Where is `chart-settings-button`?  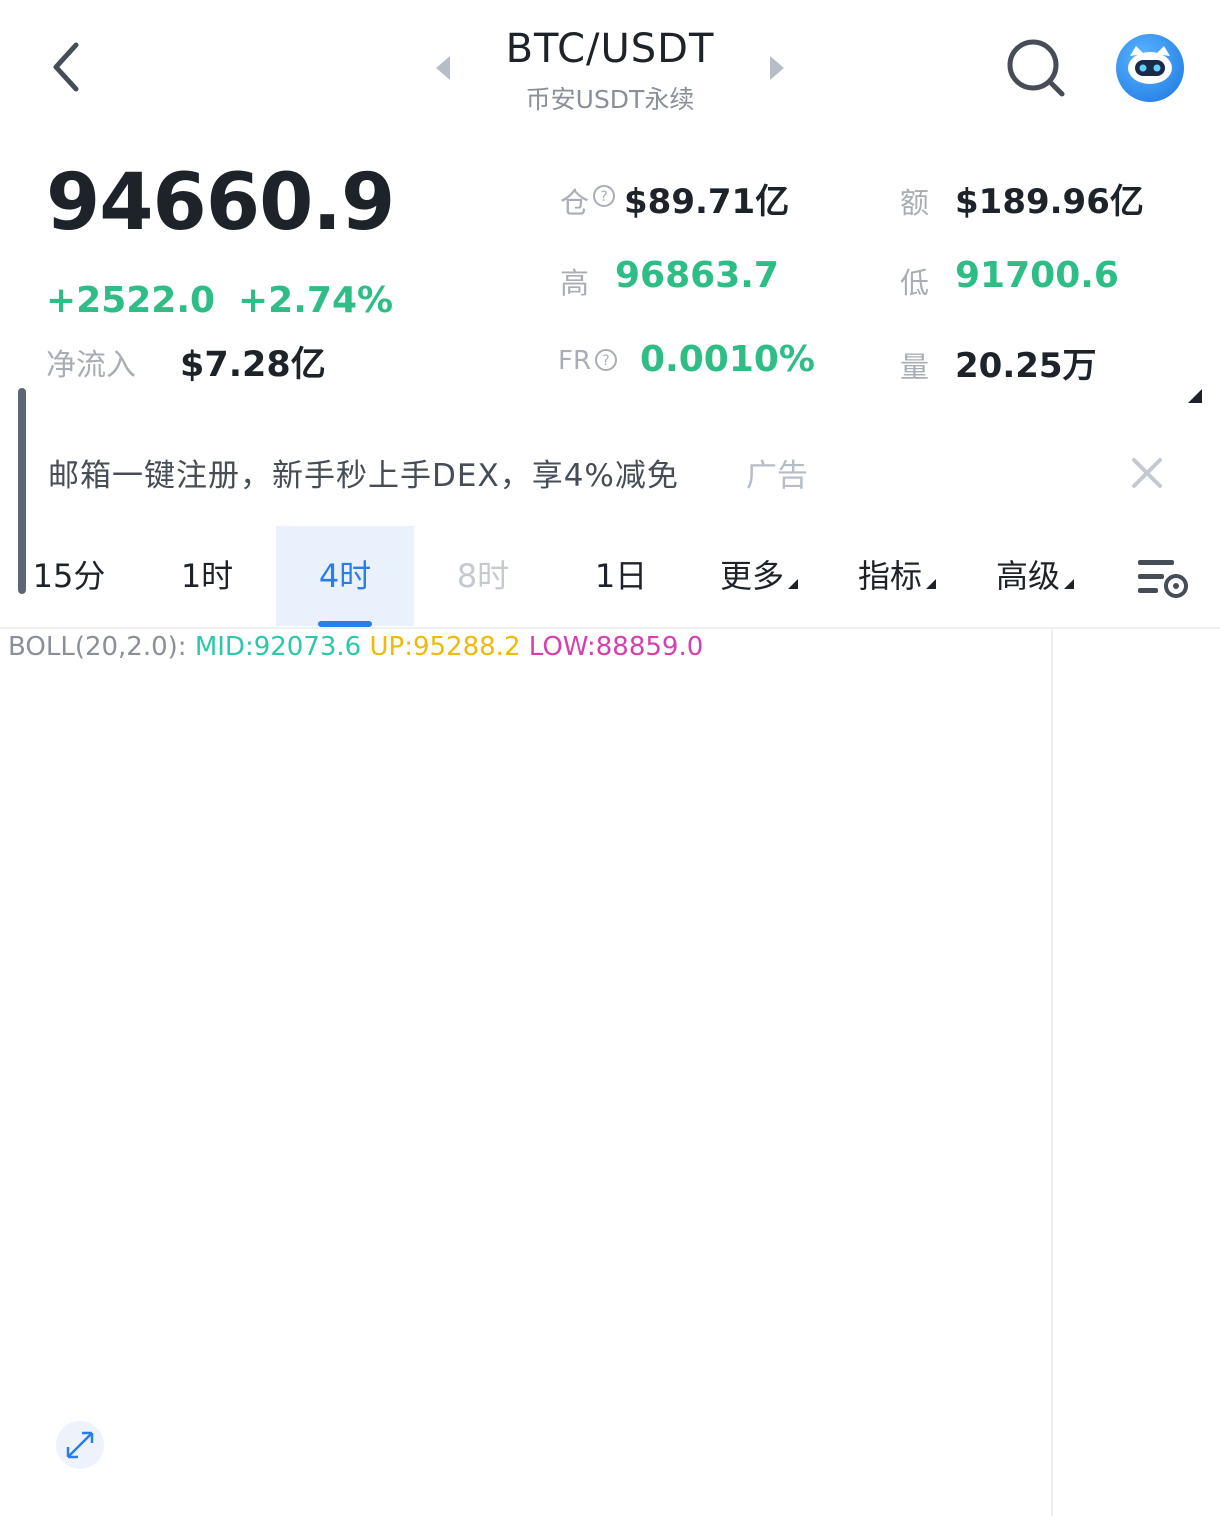
chart-settings-button is located at coordinates (1163, 579).